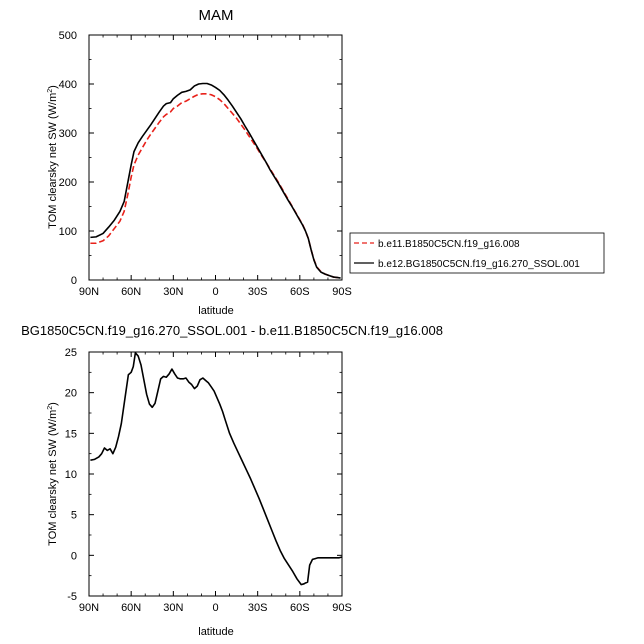 This screenshot has height=644, width=644. I want to click on bottom-chart-x-tick-label: 60S, so click(300, 608).